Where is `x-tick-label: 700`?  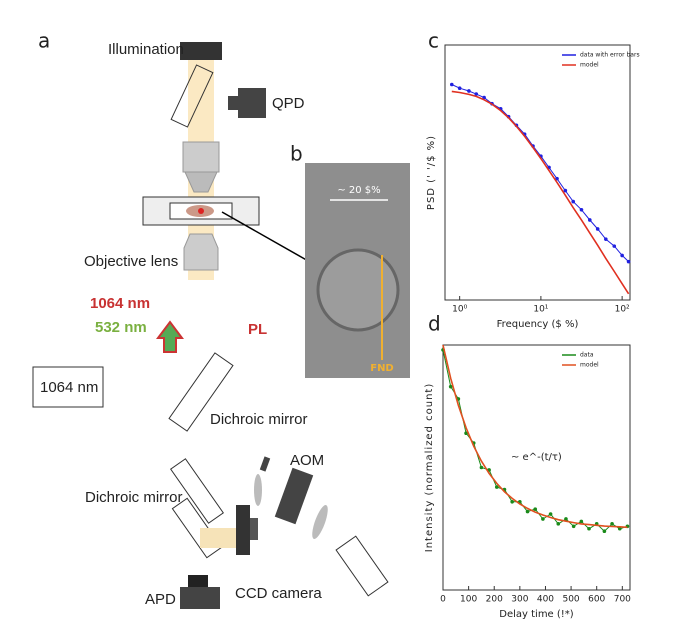 x-tick-label: 700 is located at coordinates (622, 600).